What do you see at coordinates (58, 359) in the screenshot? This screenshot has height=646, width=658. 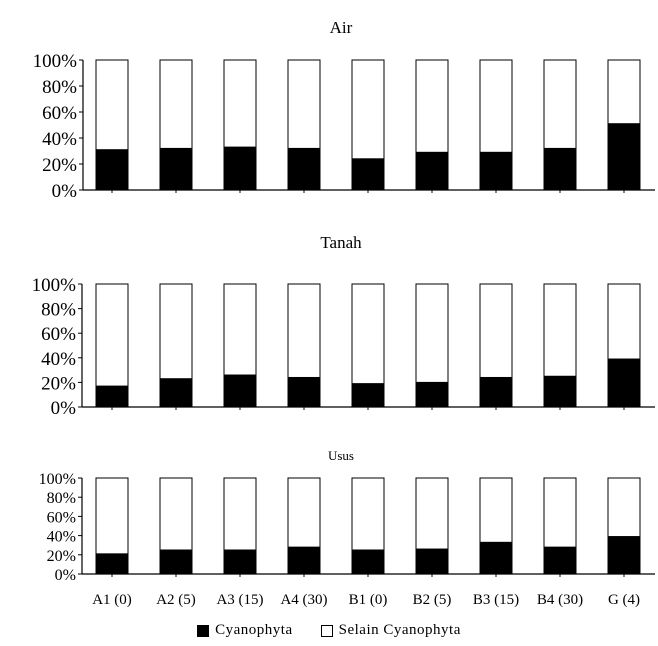 I see `y-tick-label-tanah: 40%` at bounding box center [58, 359].